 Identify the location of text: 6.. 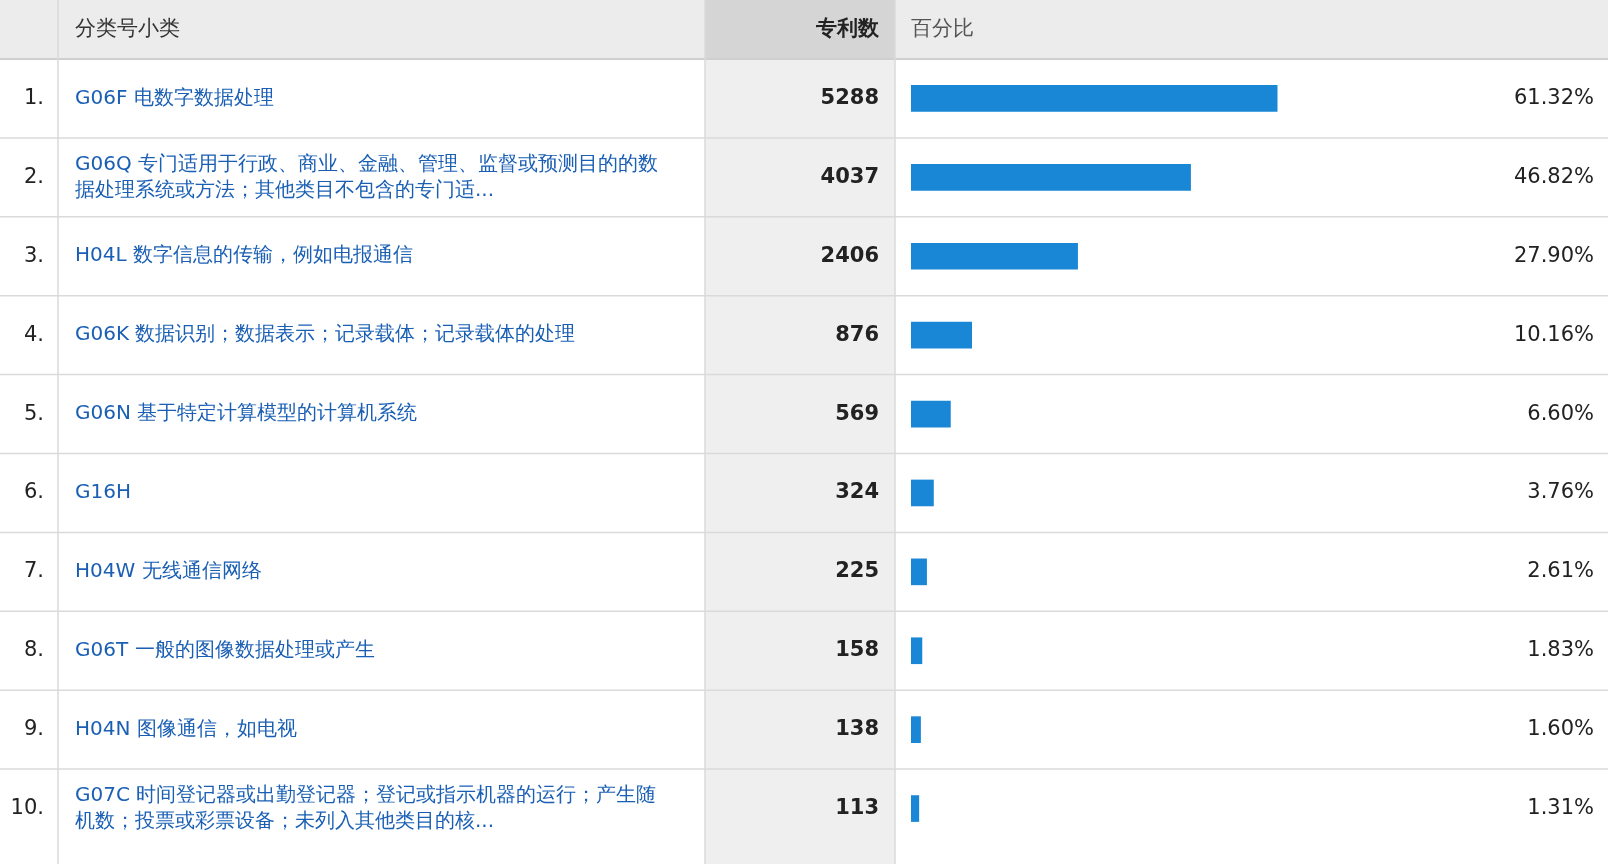
(33, 491).